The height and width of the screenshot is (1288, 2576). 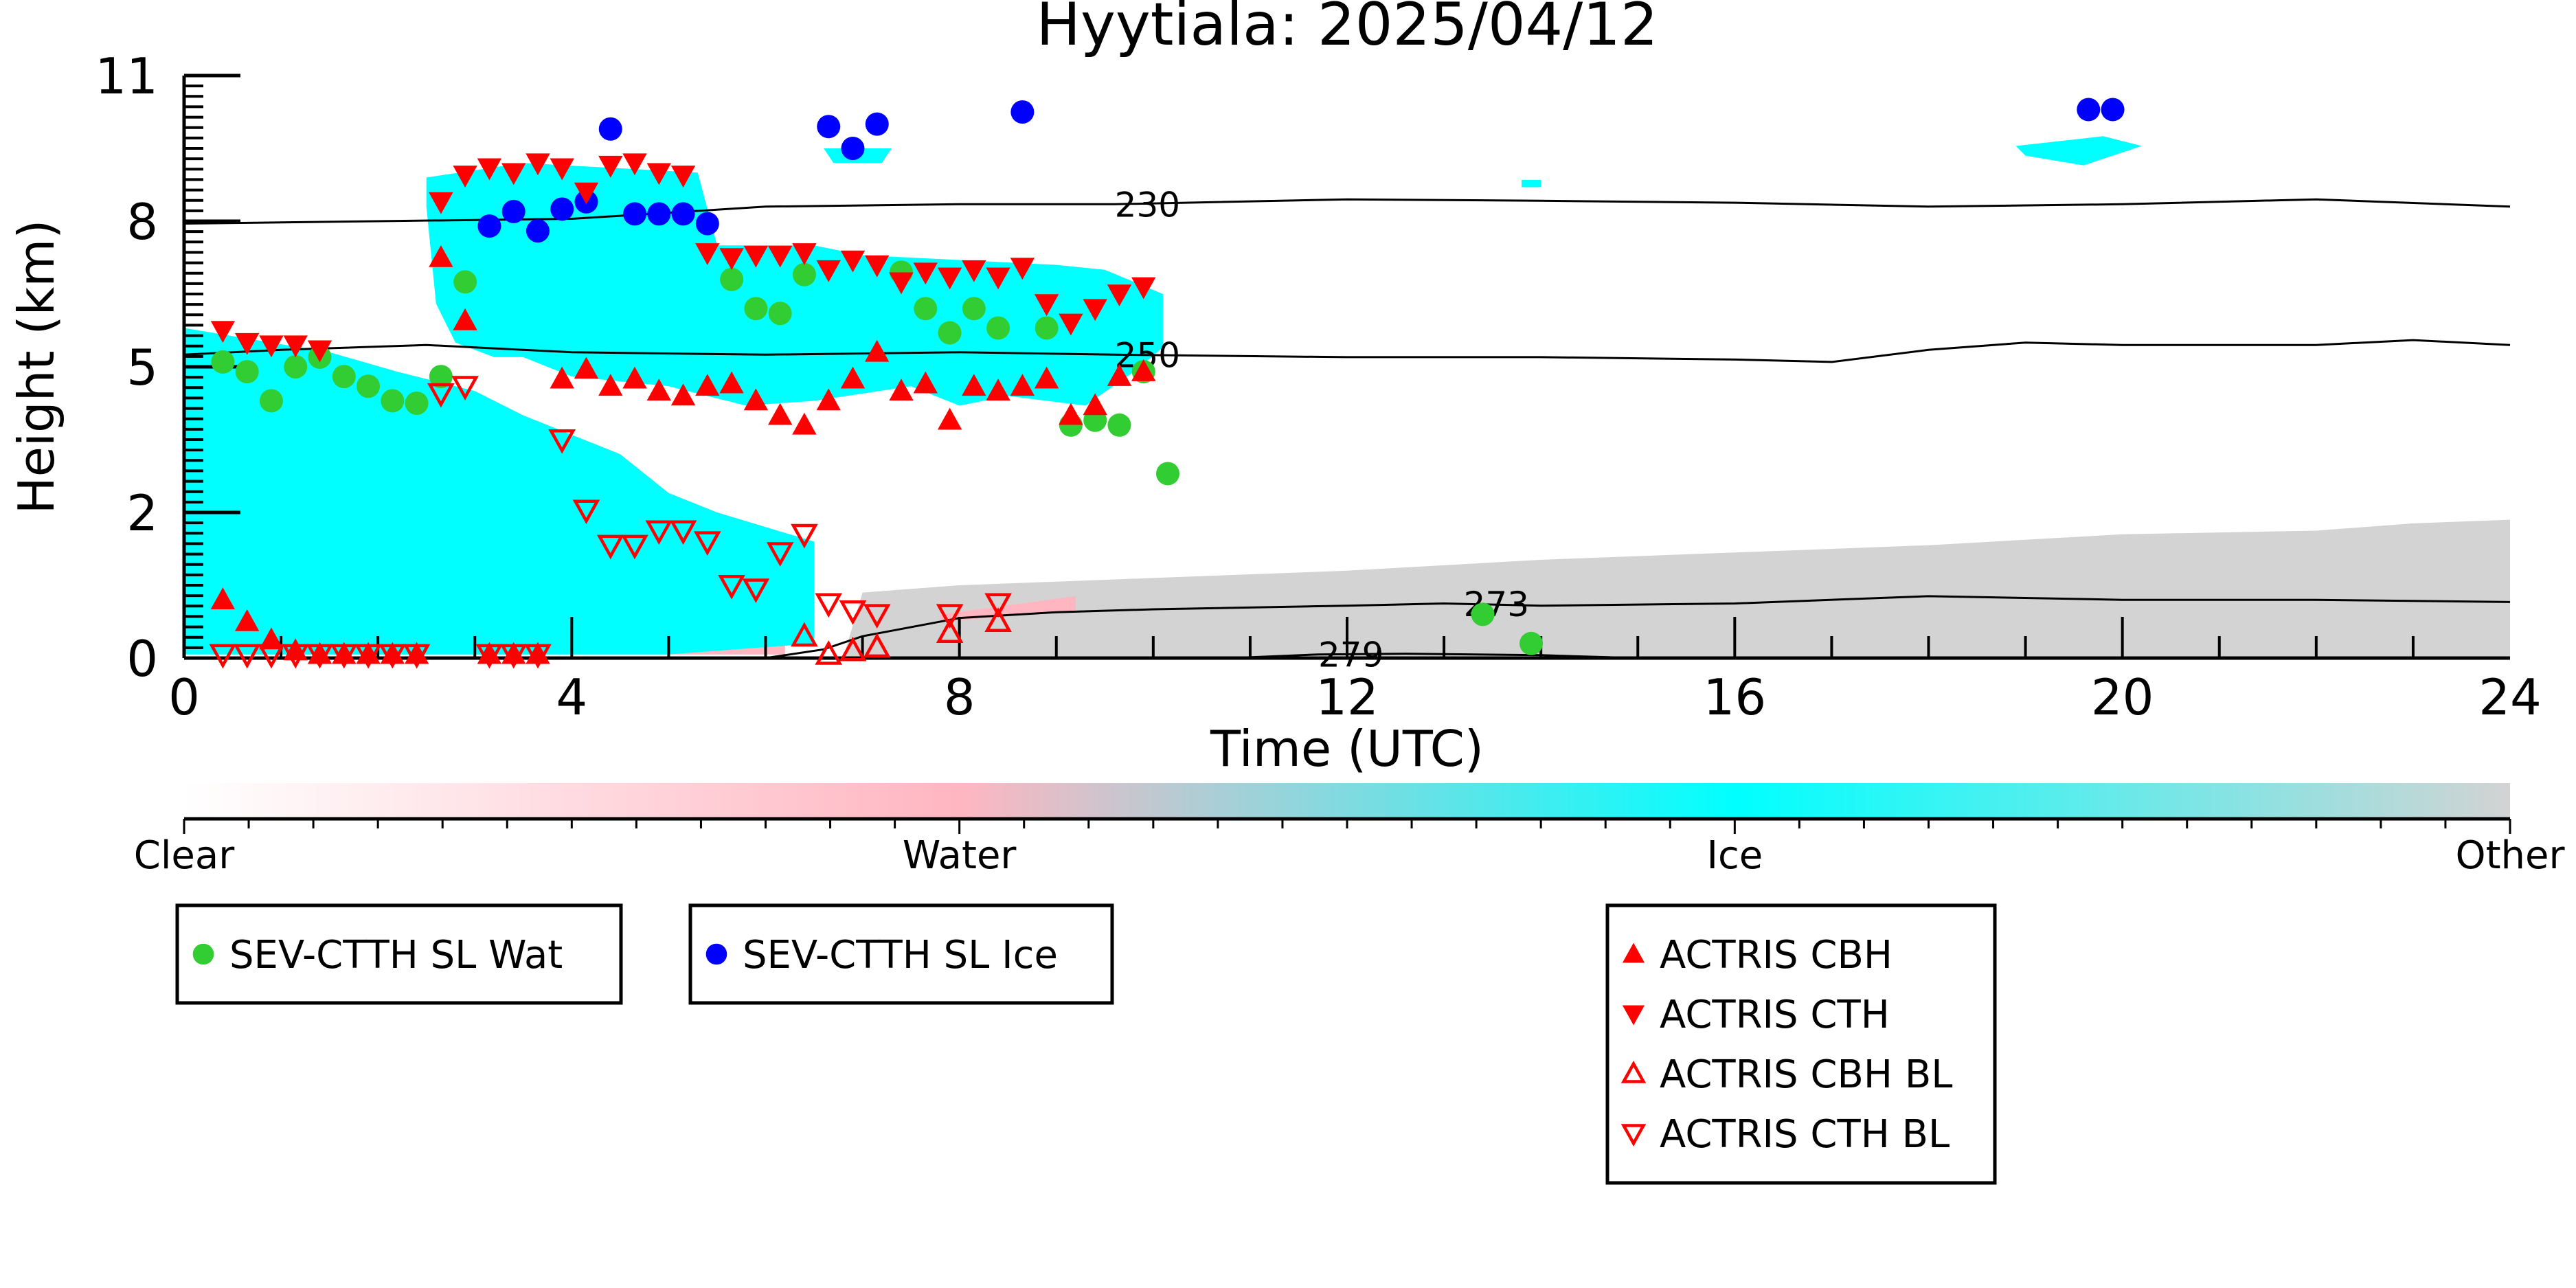 I want to click on legend-box-1: SEV-CTTH SL Ice, so click(x=901, y=954).